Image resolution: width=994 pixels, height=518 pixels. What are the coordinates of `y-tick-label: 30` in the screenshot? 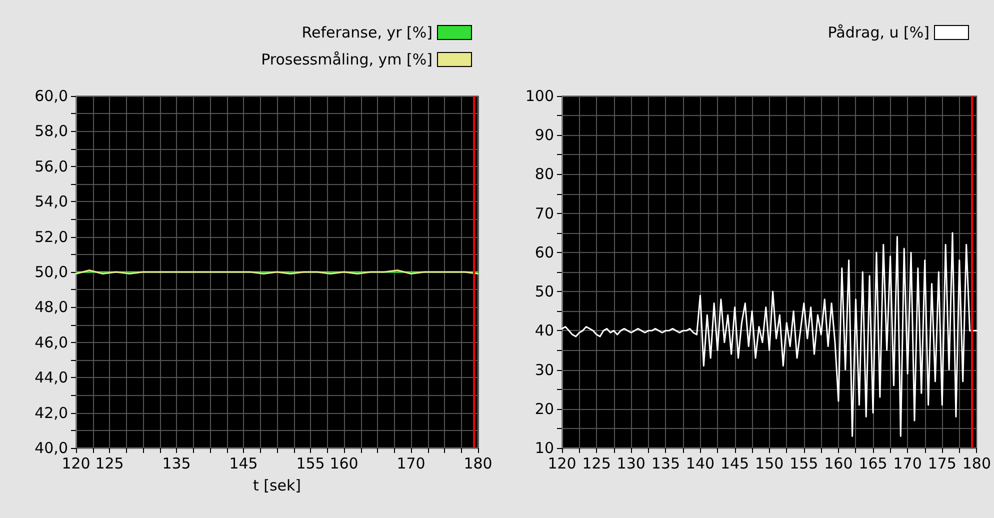 It's located at (544, 369).